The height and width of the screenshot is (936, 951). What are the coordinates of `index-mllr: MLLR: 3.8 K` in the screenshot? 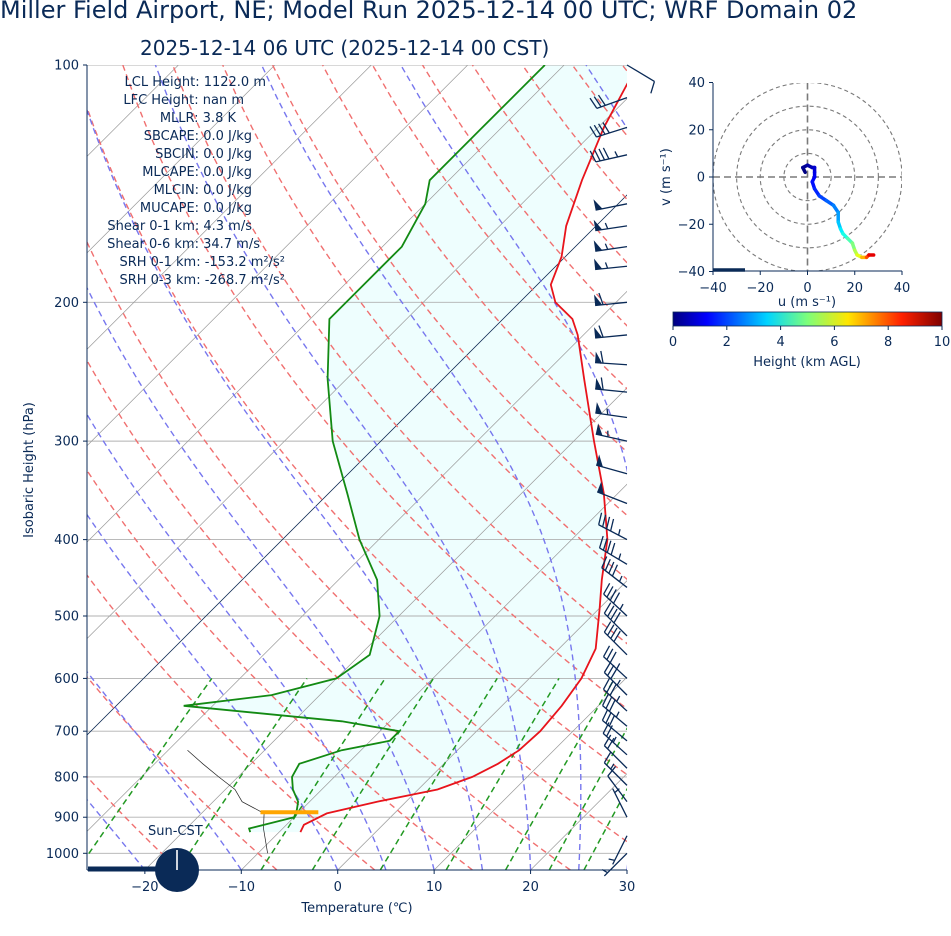 It's located at (198, 118).